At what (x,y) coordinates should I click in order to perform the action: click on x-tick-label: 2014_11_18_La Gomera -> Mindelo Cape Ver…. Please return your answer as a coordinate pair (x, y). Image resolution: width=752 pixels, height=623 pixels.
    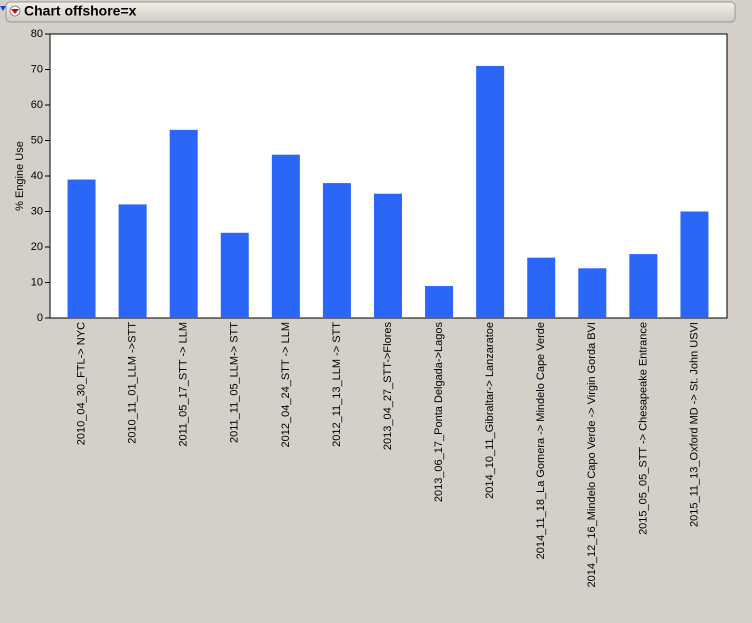
    Looking at the image, I should click on (541, 440).